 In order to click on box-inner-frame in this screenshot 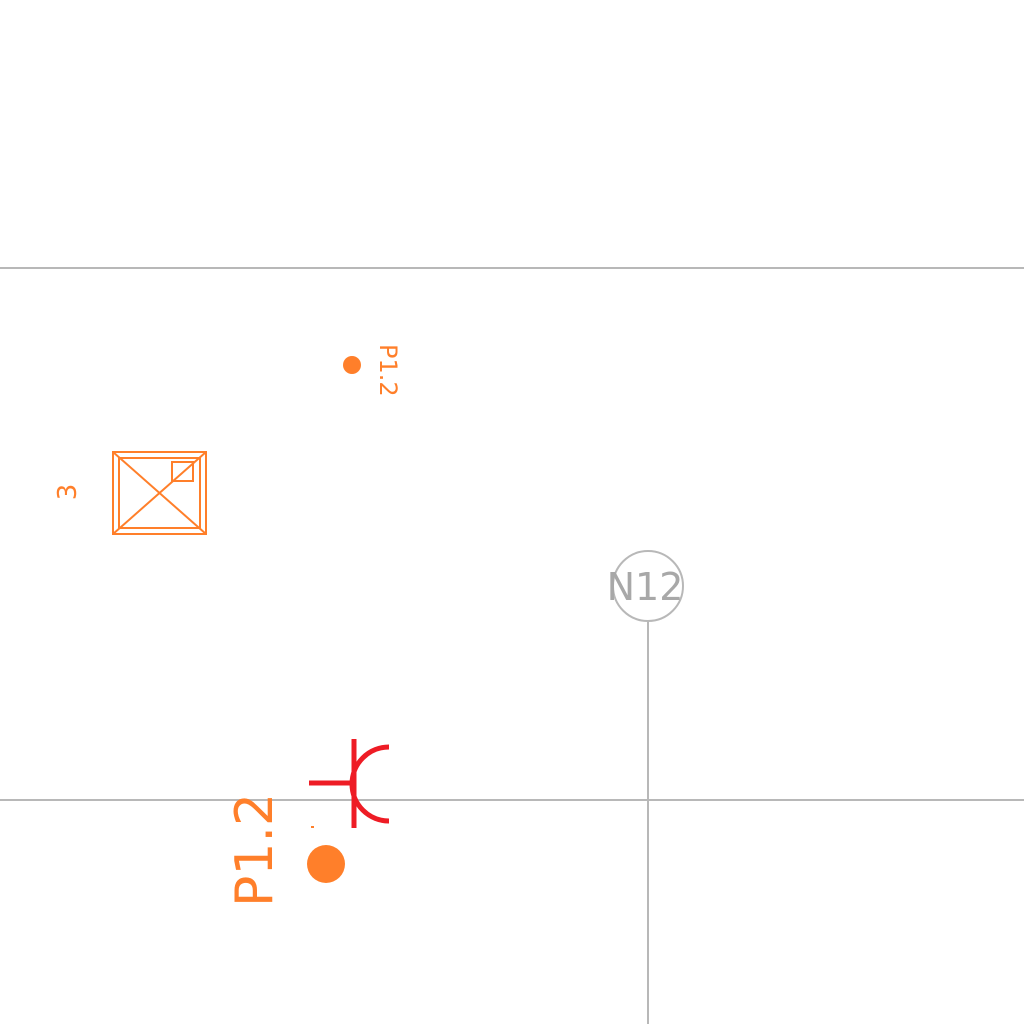, I will do `click(159, 493)`.